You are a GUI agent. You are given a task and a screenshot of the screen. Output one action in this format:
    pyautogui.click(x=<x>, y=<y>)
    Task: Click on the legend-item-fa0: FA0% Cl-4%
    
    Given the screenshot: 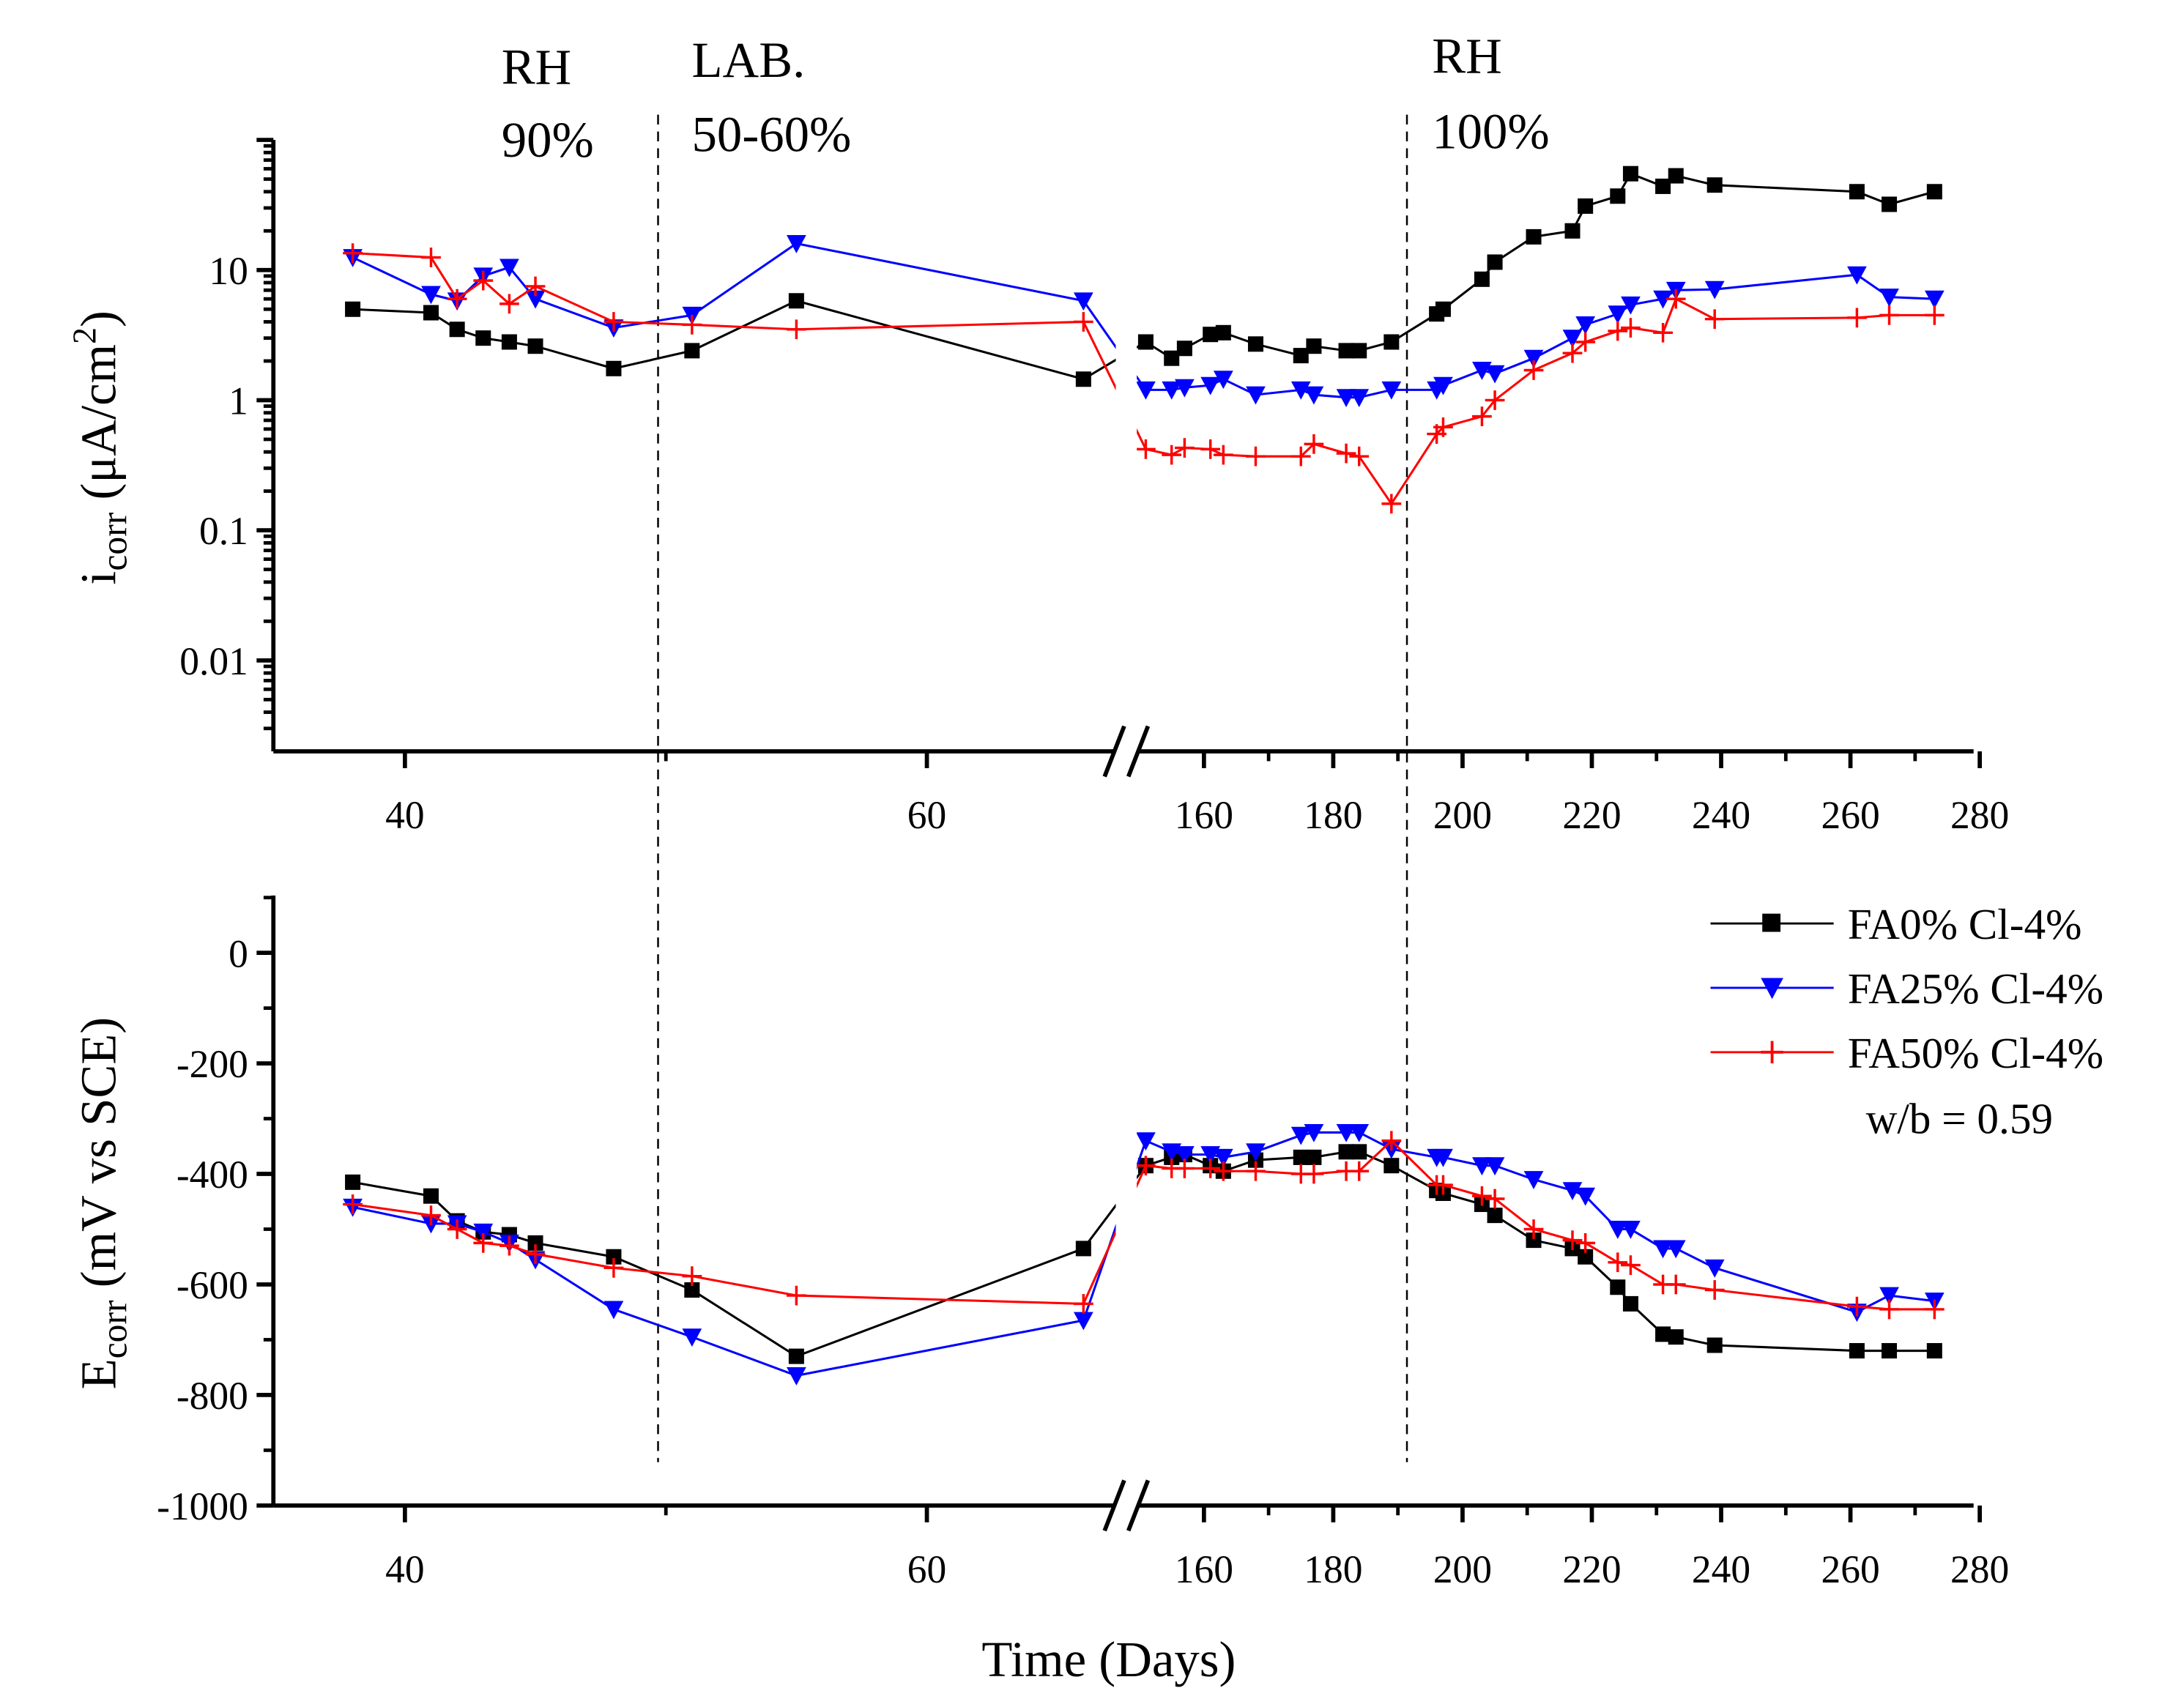 What is the action you would take?
    pyautogui.click(x=1896, y=924)
    